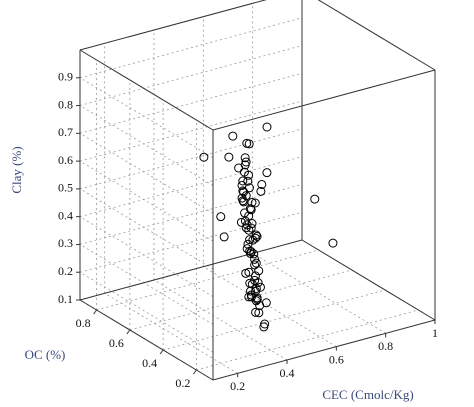 The height and width of the screenshot is (407, 474). What do you see at coordinates (336, 359) in the screenshot?
I see `x-tick-label: 0.6` at bounding box center [336, 359].